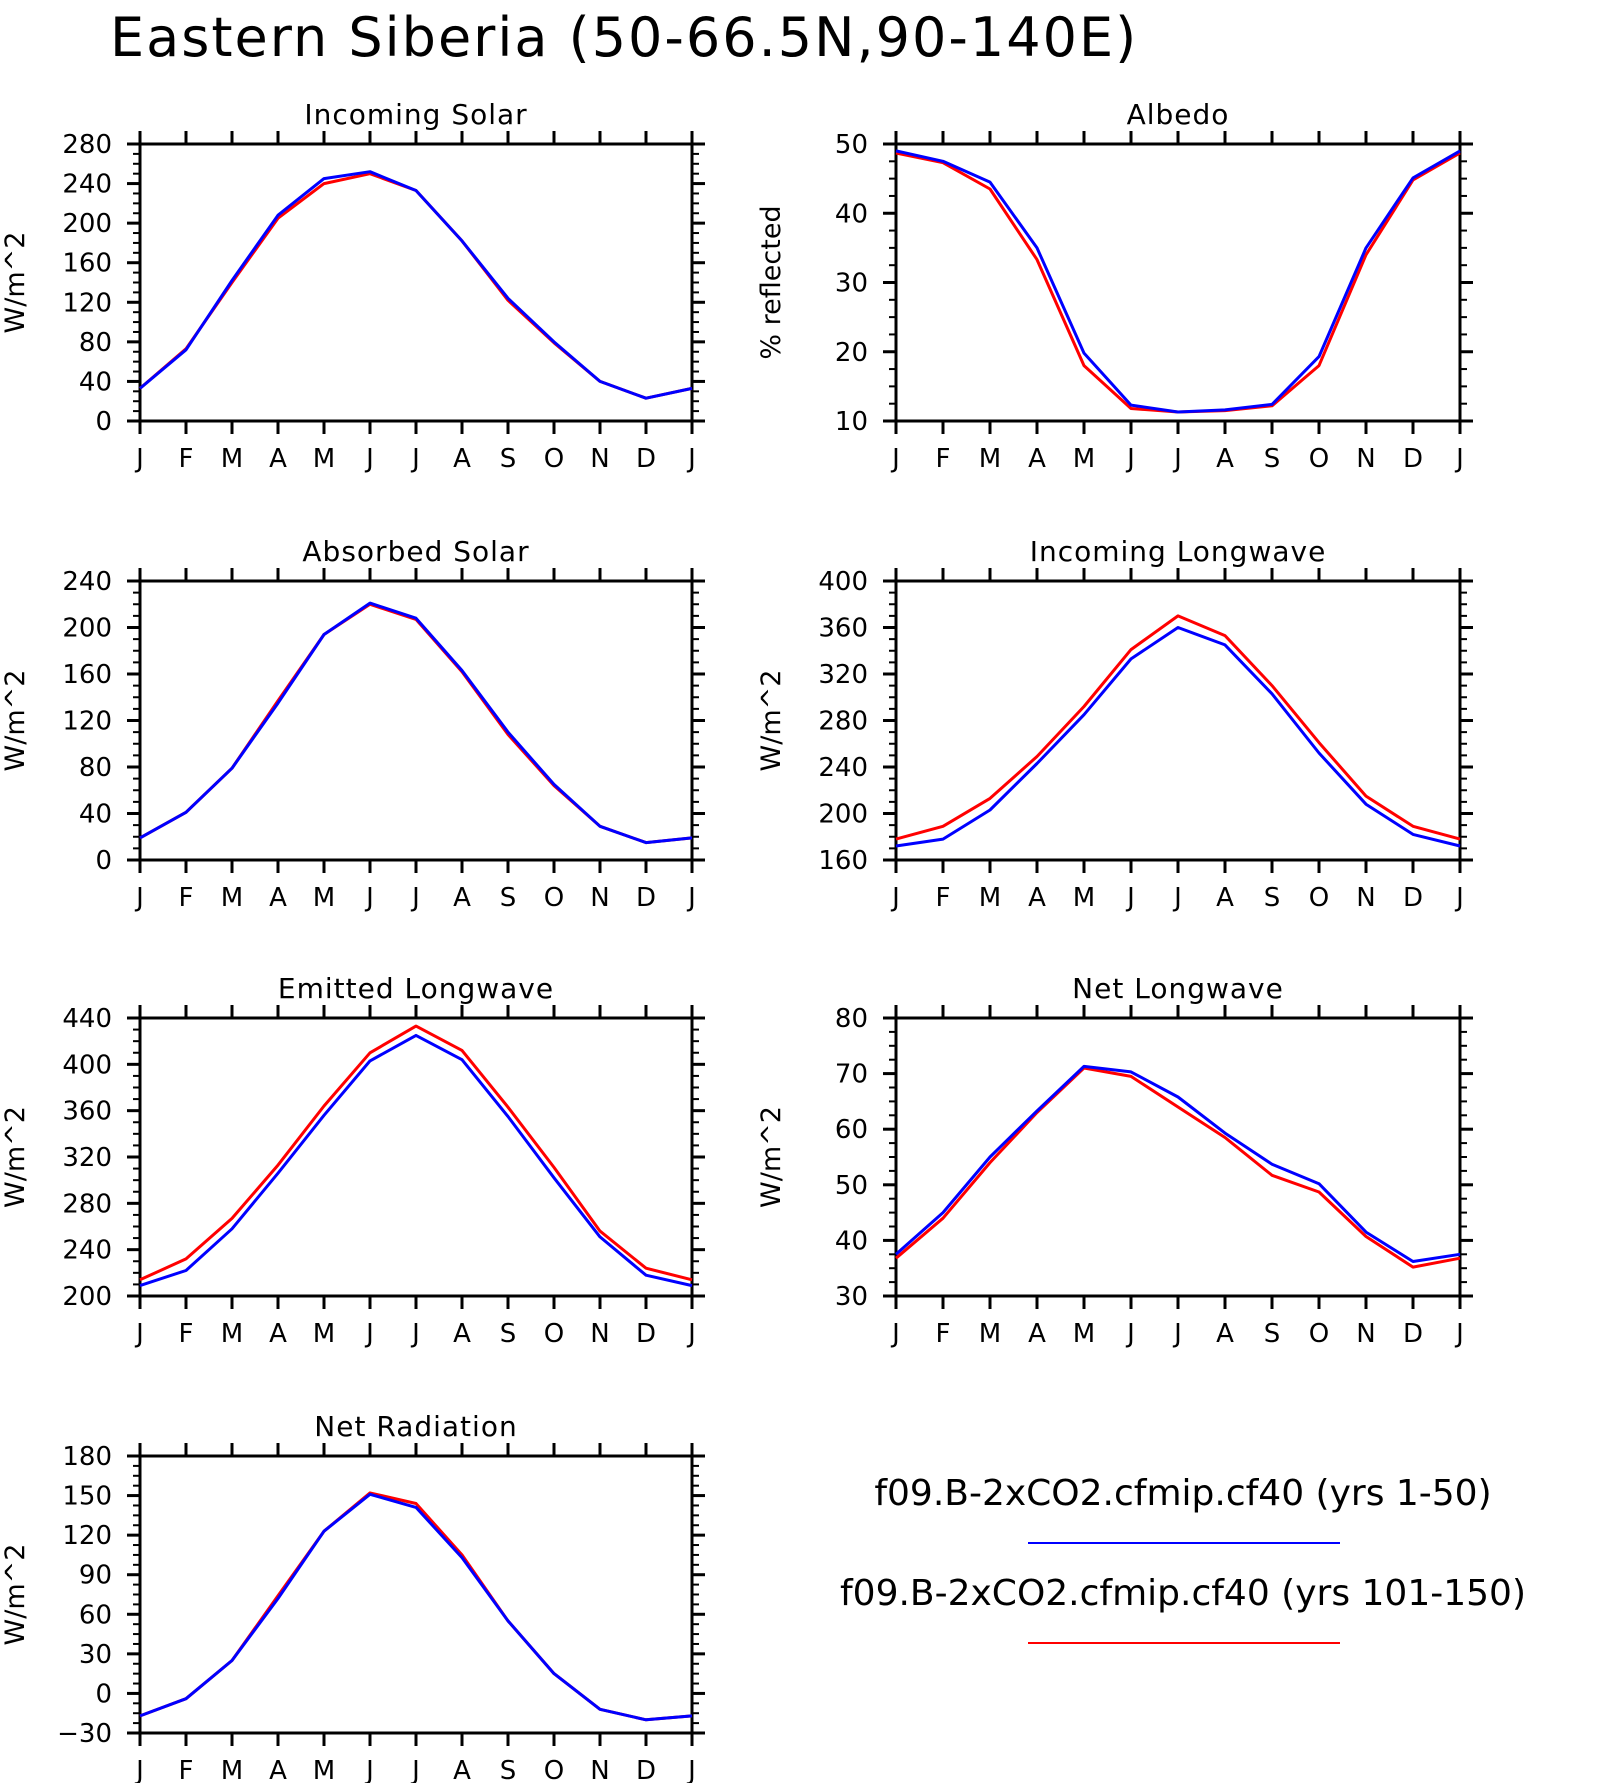 The image size is (1600, 1783). I want to click on y-axis-label: % reflected, so click(771, 282).